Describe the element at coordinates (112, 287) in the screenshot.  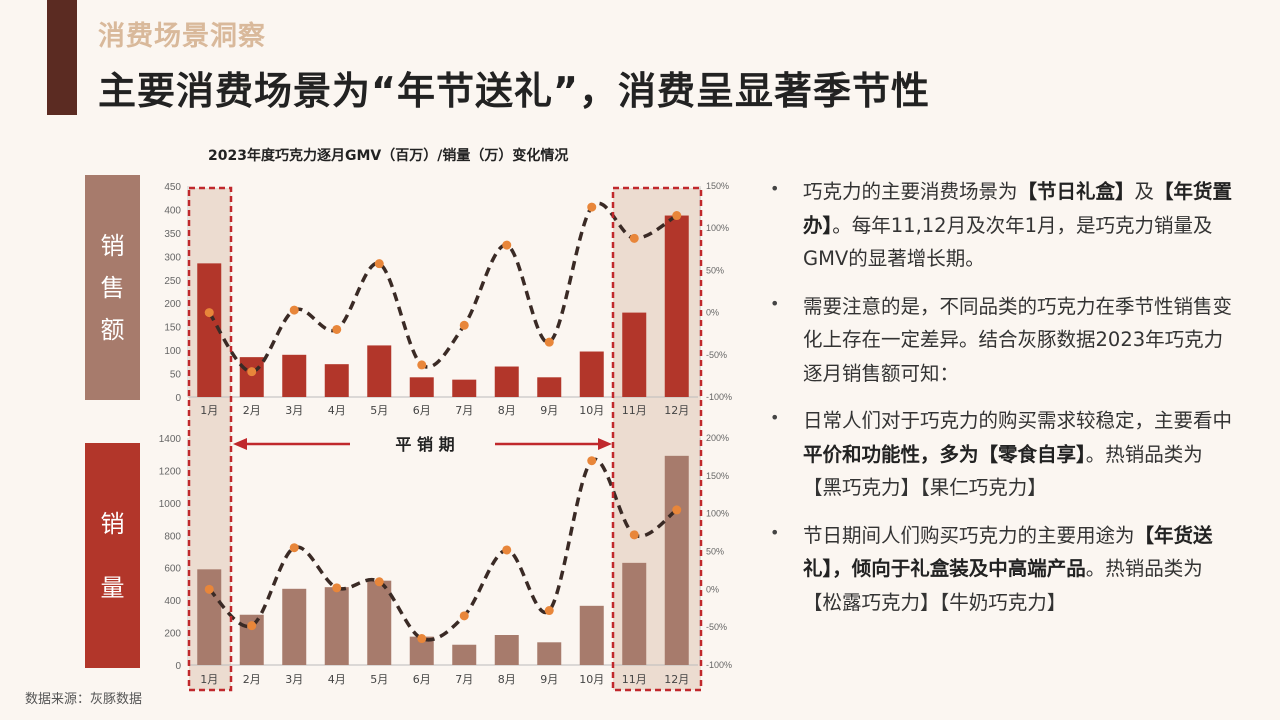
I see `sales-side-label: 销 售 额` at that location.